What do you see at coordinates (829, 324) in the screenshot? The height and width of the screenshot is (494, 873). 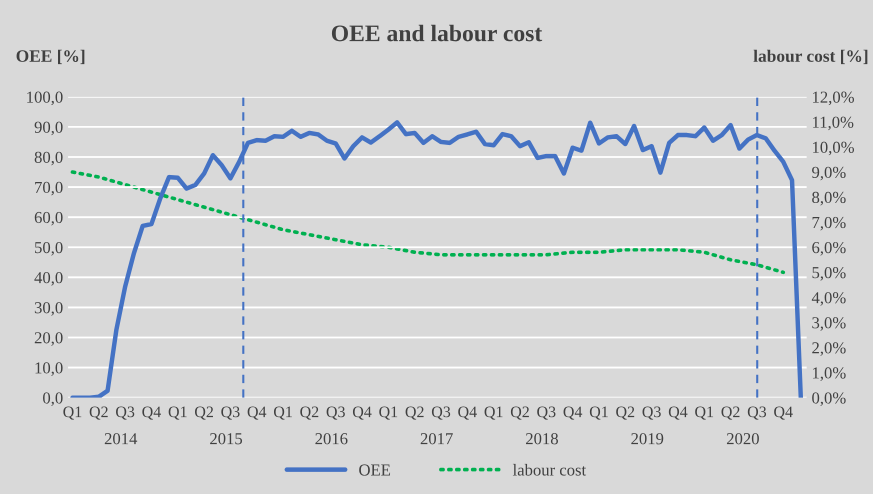 I see `y2-tick-label: 3,0%` at bounding box center [829, 324].